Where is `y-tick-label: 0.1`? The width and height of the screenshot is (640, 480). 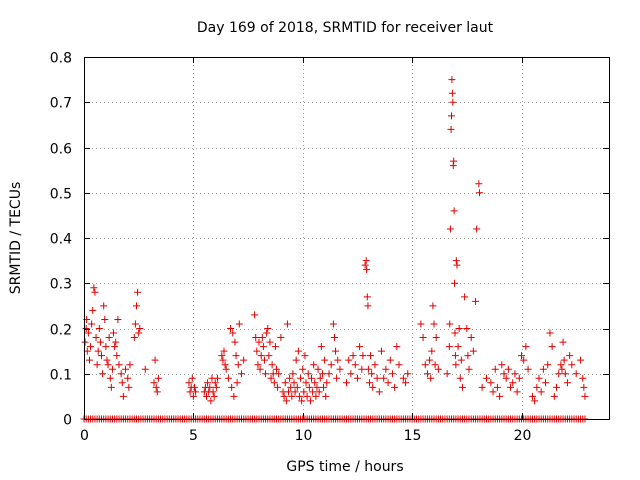 y-tick-label: 0.1 is located at coordinates (61, 376).